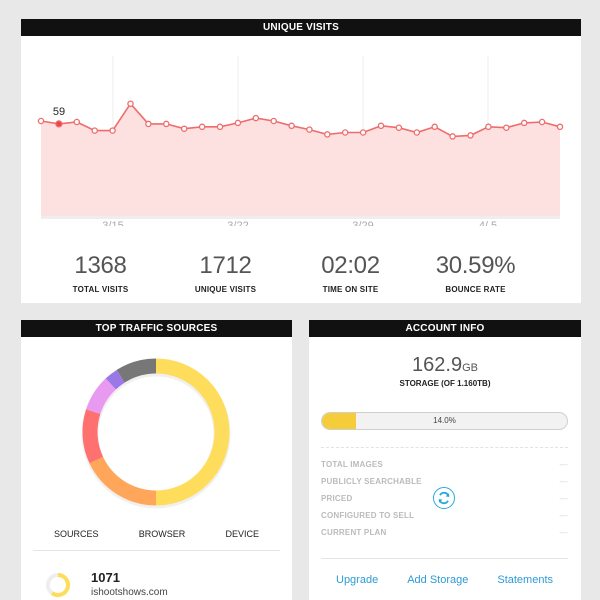 The image size is (600, 600). I want to click on account-links: Upgrade Add Storage Statements, so click(444, 580).